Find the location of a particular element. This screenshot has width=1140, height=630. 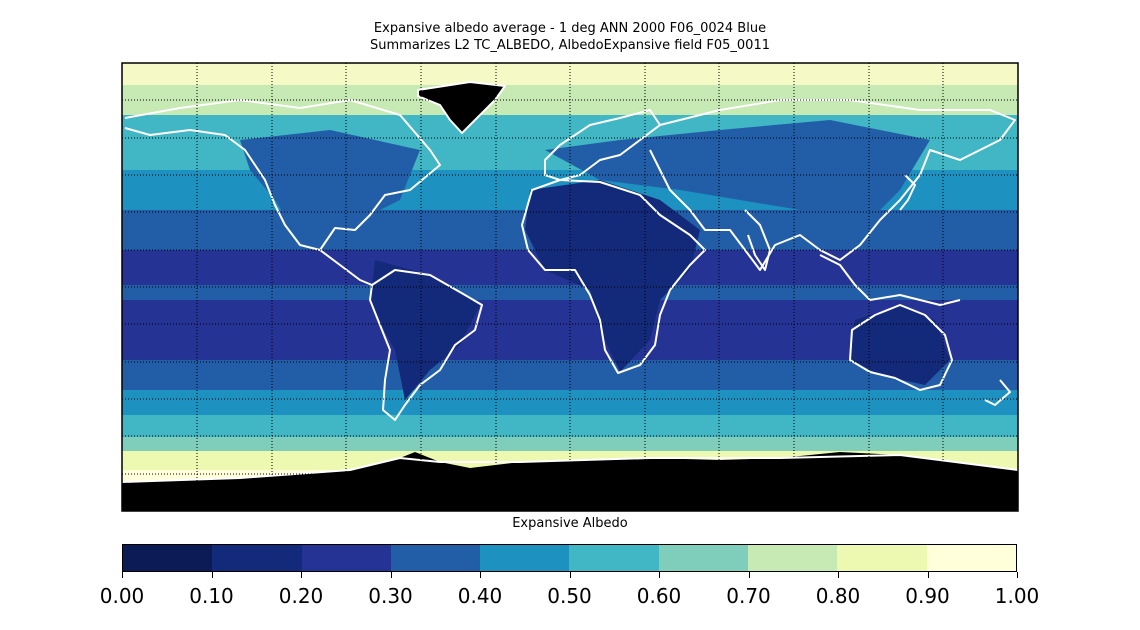

africa-fill is located at coordinates (612, 276).